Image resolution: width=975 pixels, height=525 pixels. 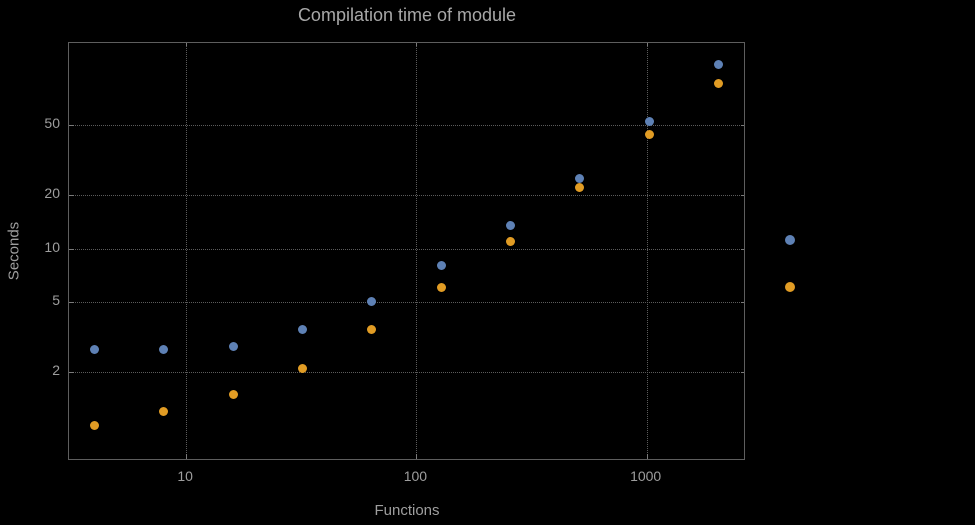 What do you see at coordinates (52, 246) in the screenshot?
I see `y-tick-label: 10` at bounding box center [52, 246].